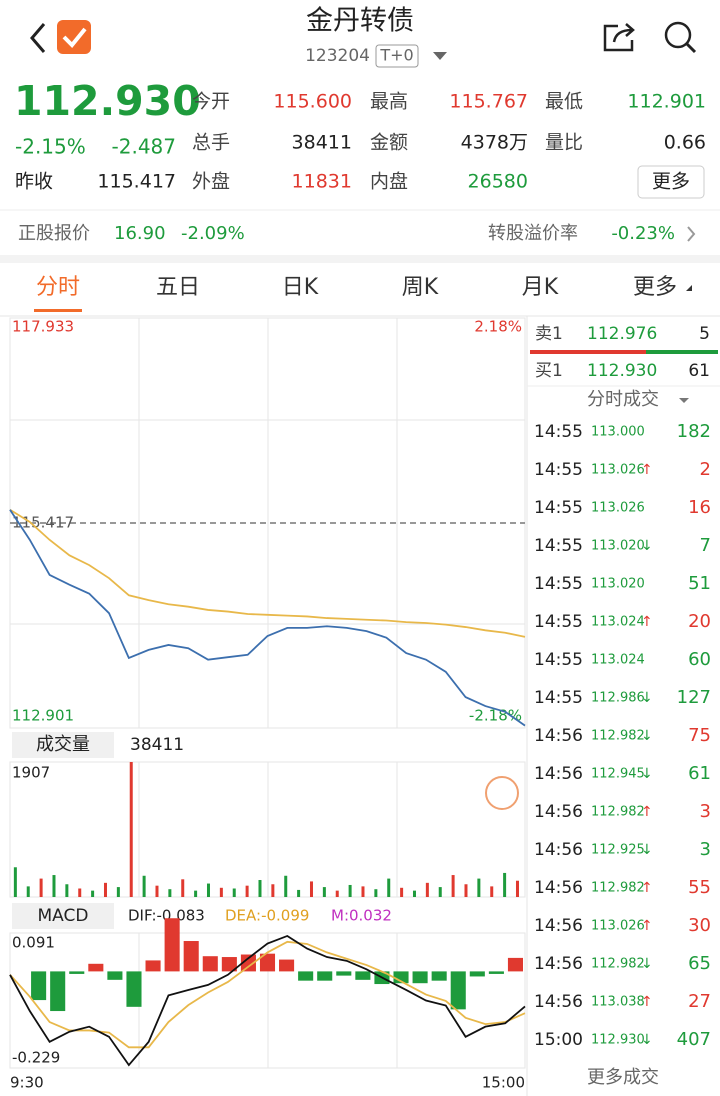  Describe the element at coordinates (699, 371) in the screenshot. I see `book-volume: 61` at that location.